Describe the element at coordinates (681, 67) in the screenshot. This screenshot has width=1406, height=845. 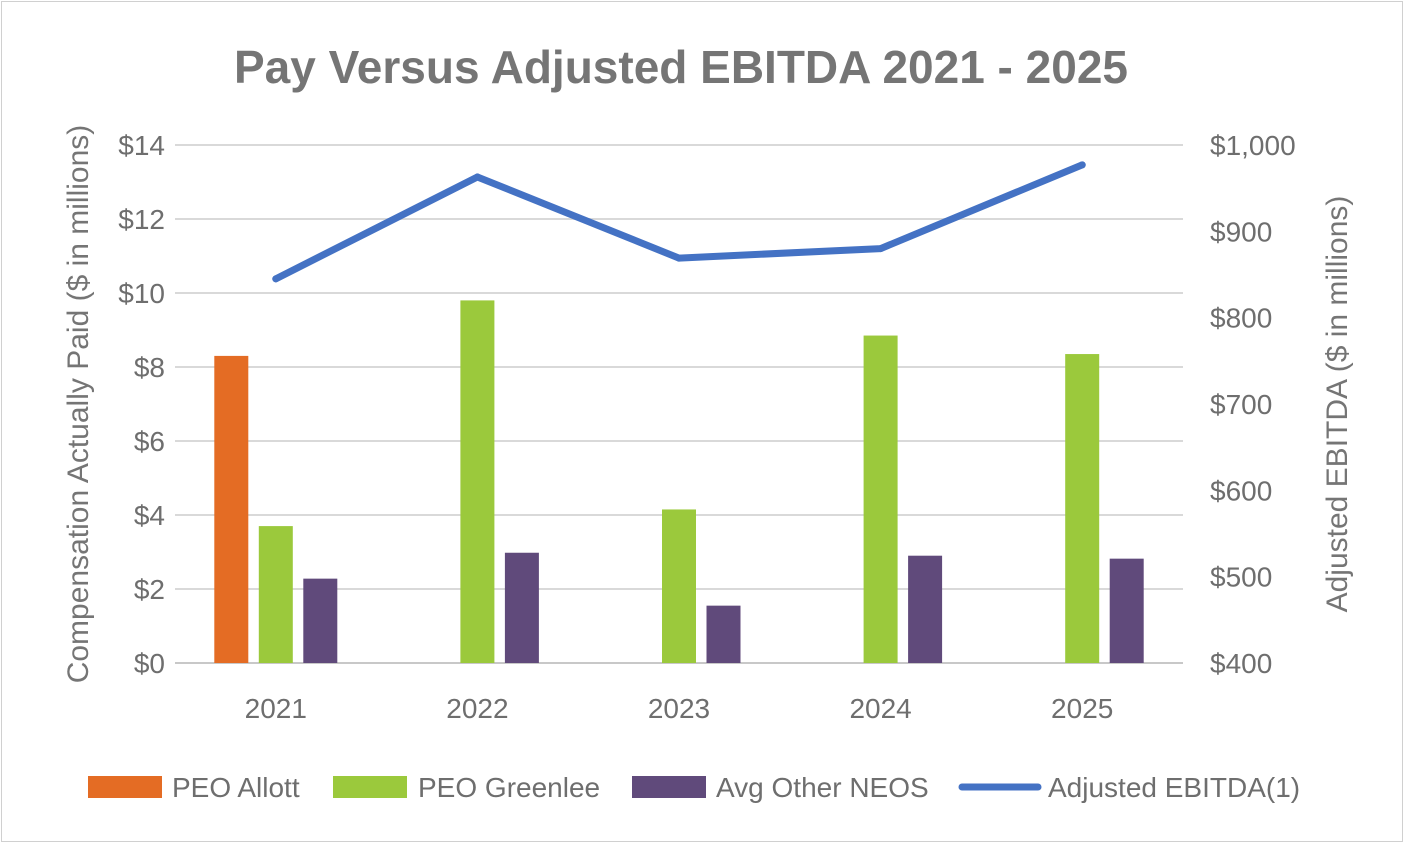
I see `chart-title: Pay Versus Adjusted EBITDA 2021 - 2025` at that location.